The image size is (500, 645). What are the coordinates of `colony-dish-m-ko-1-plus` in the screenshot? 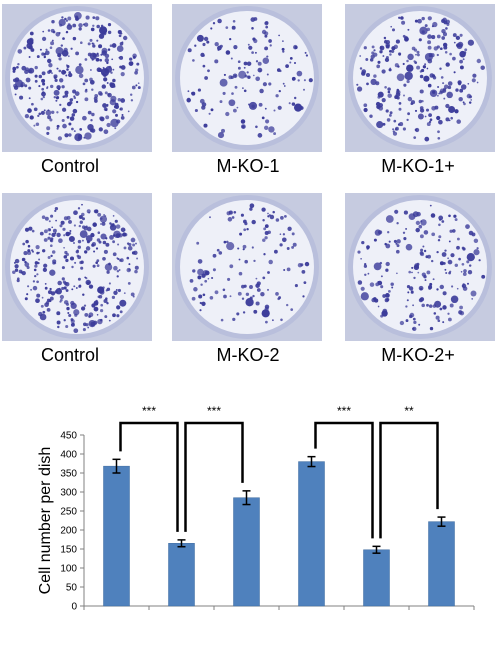 It's located at (420, 78).